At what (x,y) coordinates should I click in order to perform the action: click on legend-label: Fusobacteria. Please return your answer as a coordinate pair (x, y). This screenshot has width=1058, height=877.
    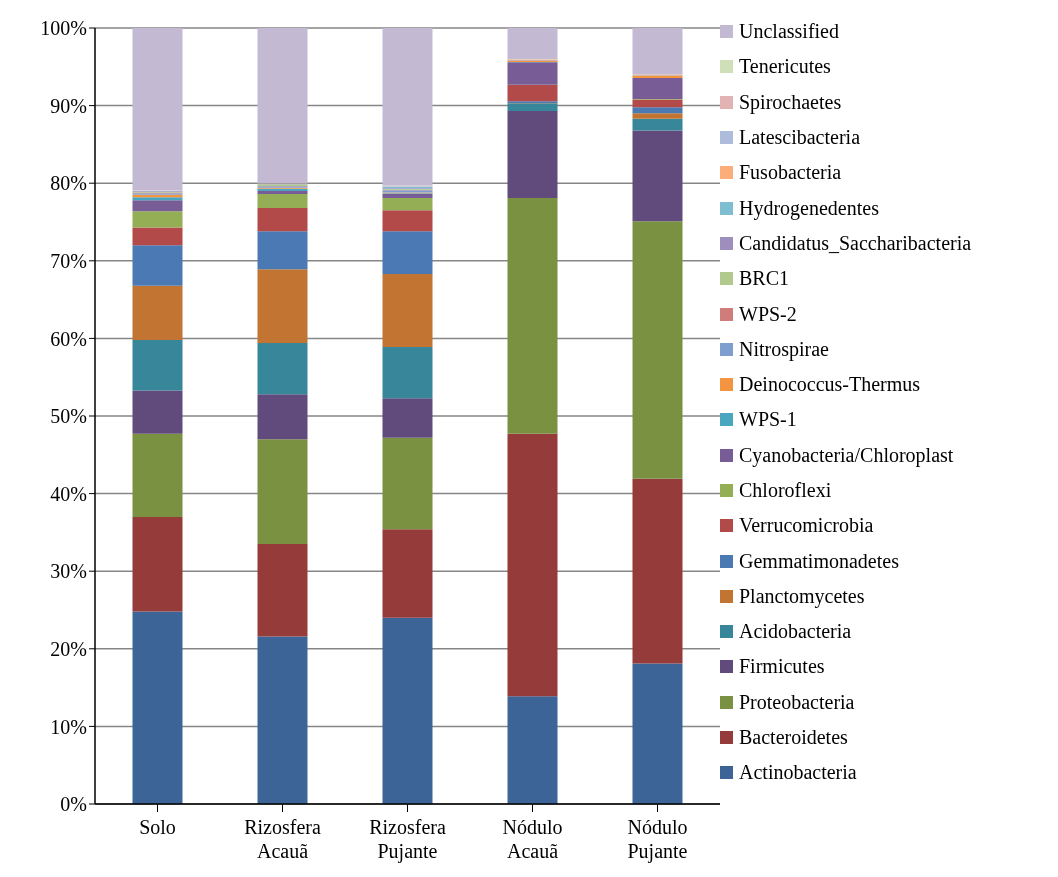
    Looking at the image, I should click on (790, 173).